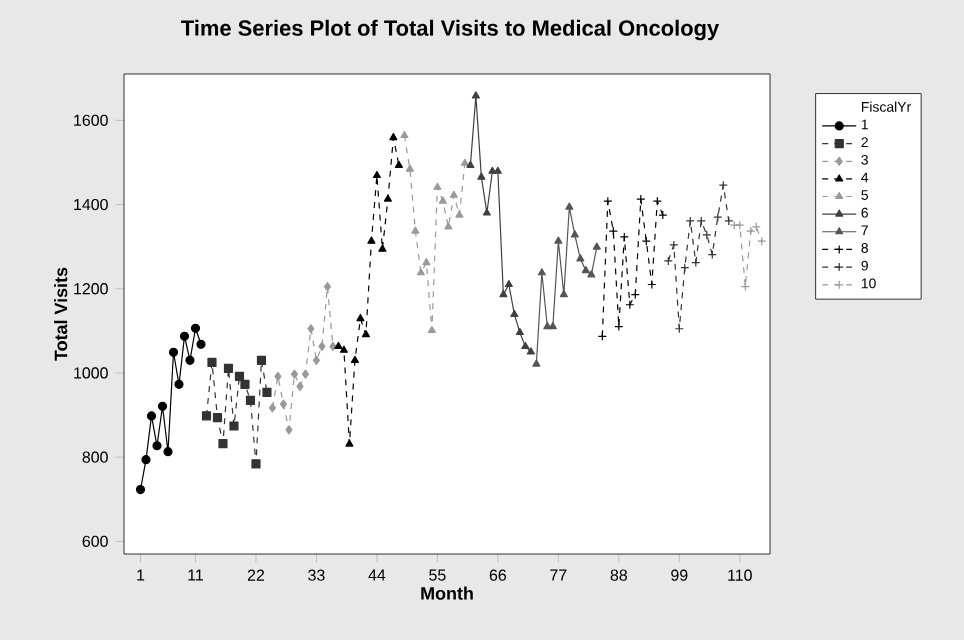 Image resolution: width=964 pixels, height=640 pixels. Describe the element at coordinates (61, 314) in the screenshot. I see `y-axis-title: Total Visits` at that location.